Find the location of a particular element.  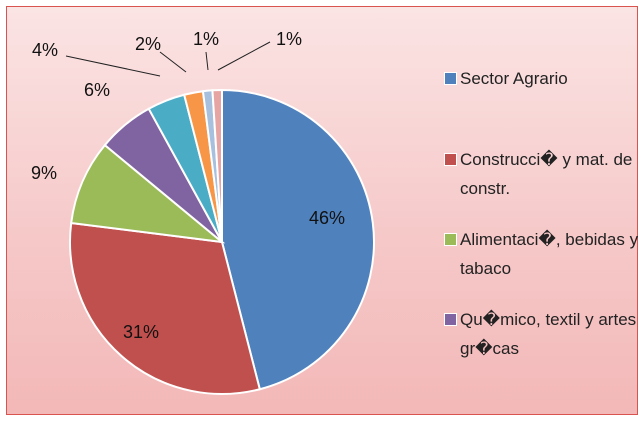

legend-entry: Construcci� y mat. de constr. is located at coordinates (544, 174).